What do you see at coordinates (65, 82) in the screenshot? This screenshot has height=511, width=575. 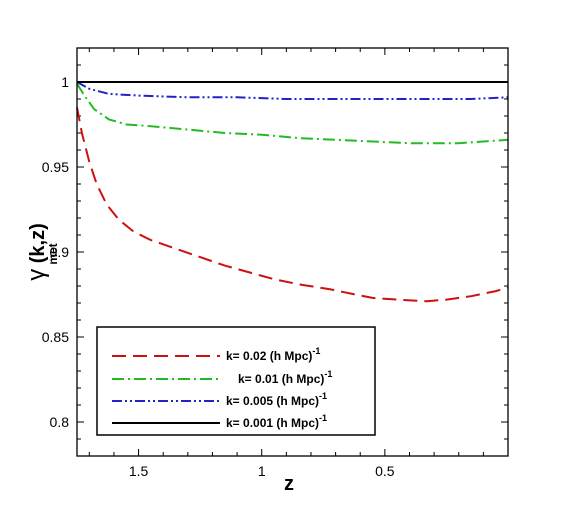 I see `y-tick-label: 1` at bounding box center [65, 82].